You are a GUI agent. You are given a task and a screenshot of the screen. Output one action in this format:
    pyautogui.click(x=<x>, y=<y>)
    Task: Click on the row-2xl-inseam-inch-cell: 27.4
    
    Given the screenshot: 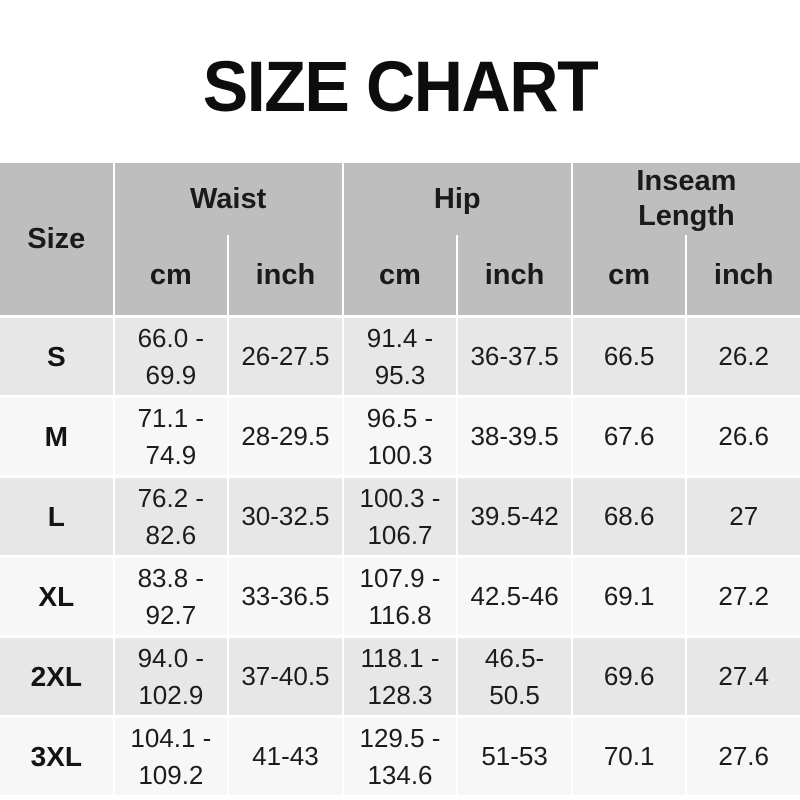 What is the action you would take?
    pyautogui.click(x=743, y=676)
    